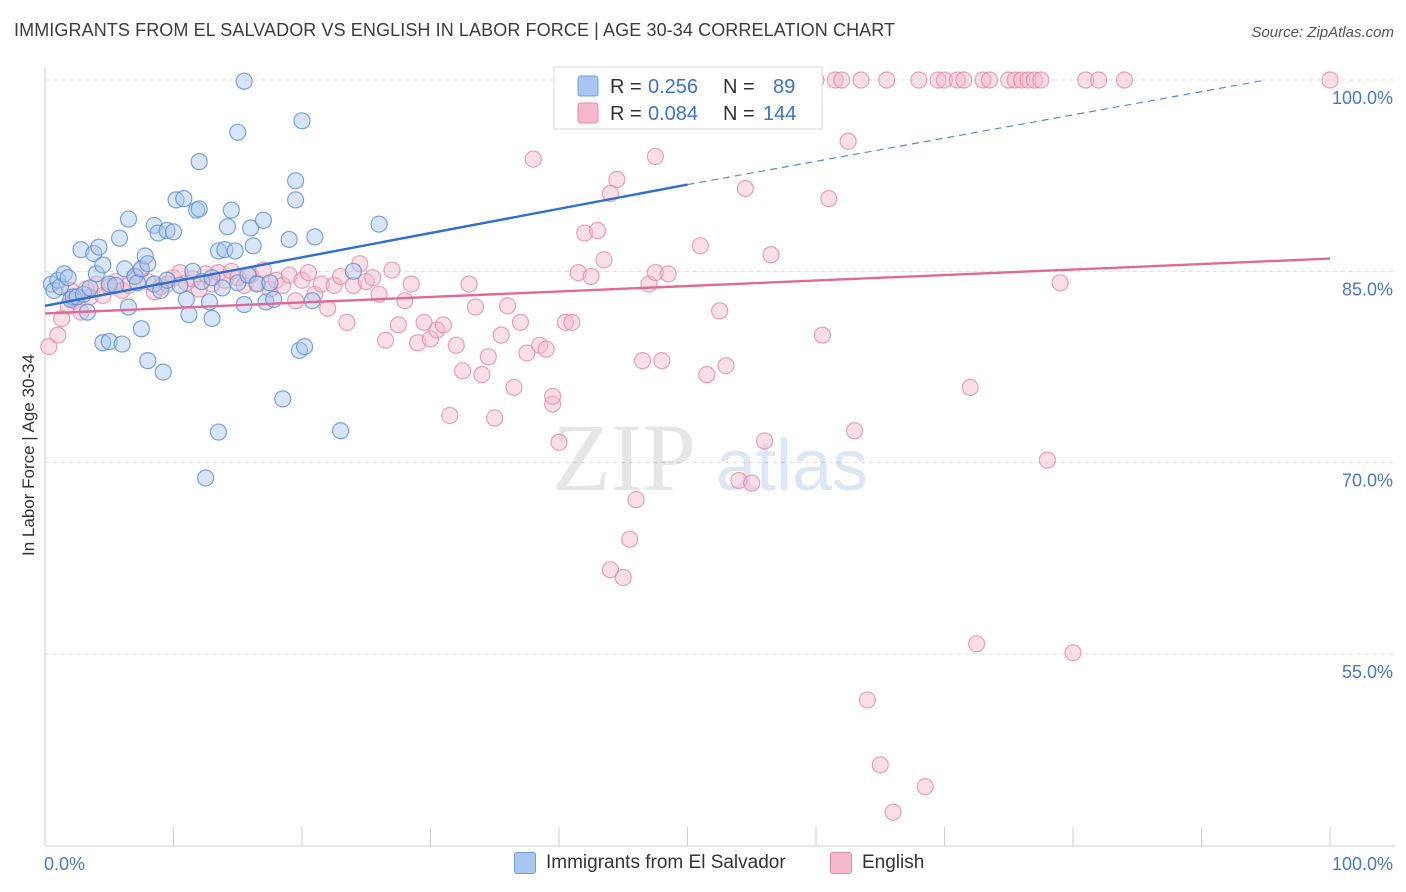  What do you see at coordinates (1367, 289) in the screenshot?
I see `y-tick-label: 85.0%` at bounding box center [1367, 289].